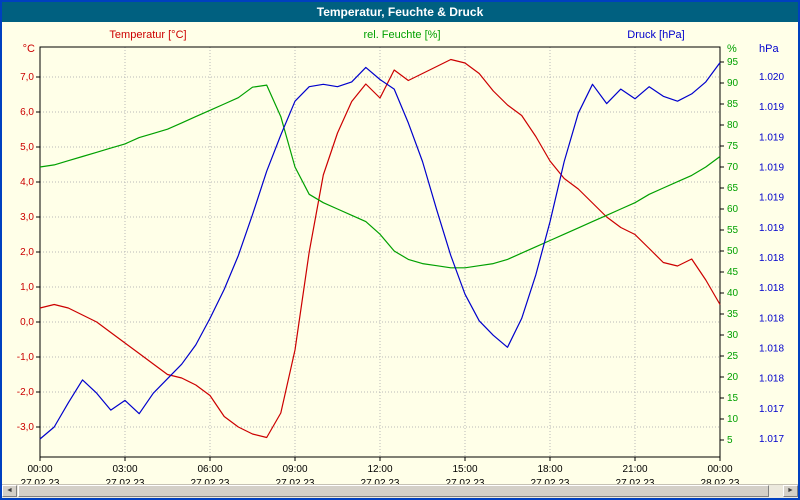  What do you see at coordinates (27, 252) in the screenshot?
I see `temp-tick-label: 2,0` at bounding box center [27, 252].